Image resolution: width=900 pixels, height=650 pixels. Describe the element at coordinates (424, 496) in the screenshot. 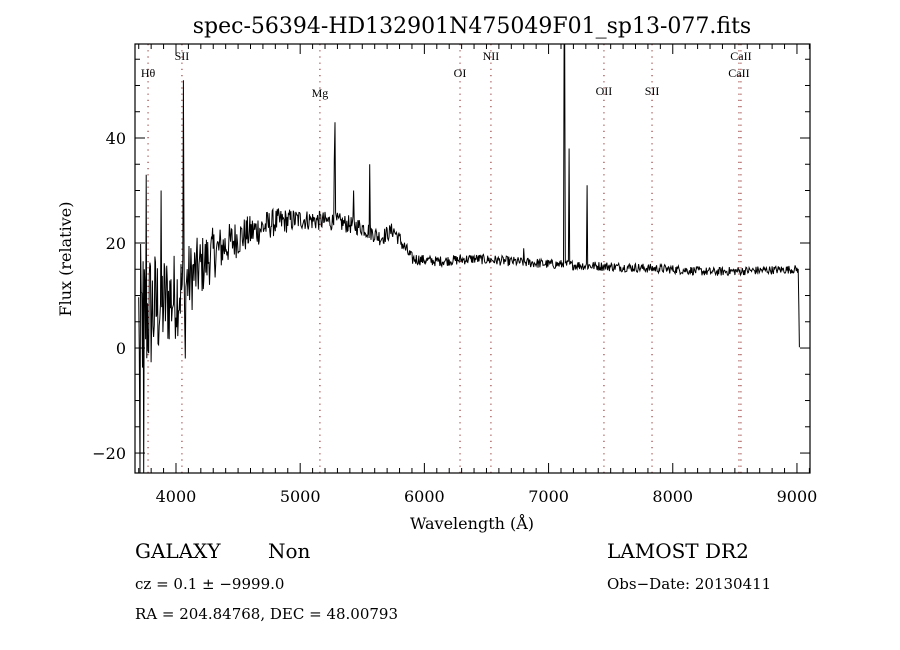

I see `x-tick-label: 6000` at that location.